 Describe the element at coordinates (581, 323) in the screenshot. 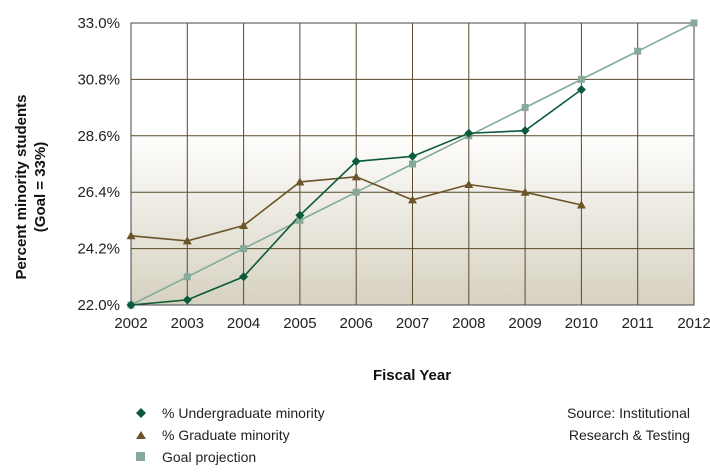

I see `x-tick-label: 2010` at that location.